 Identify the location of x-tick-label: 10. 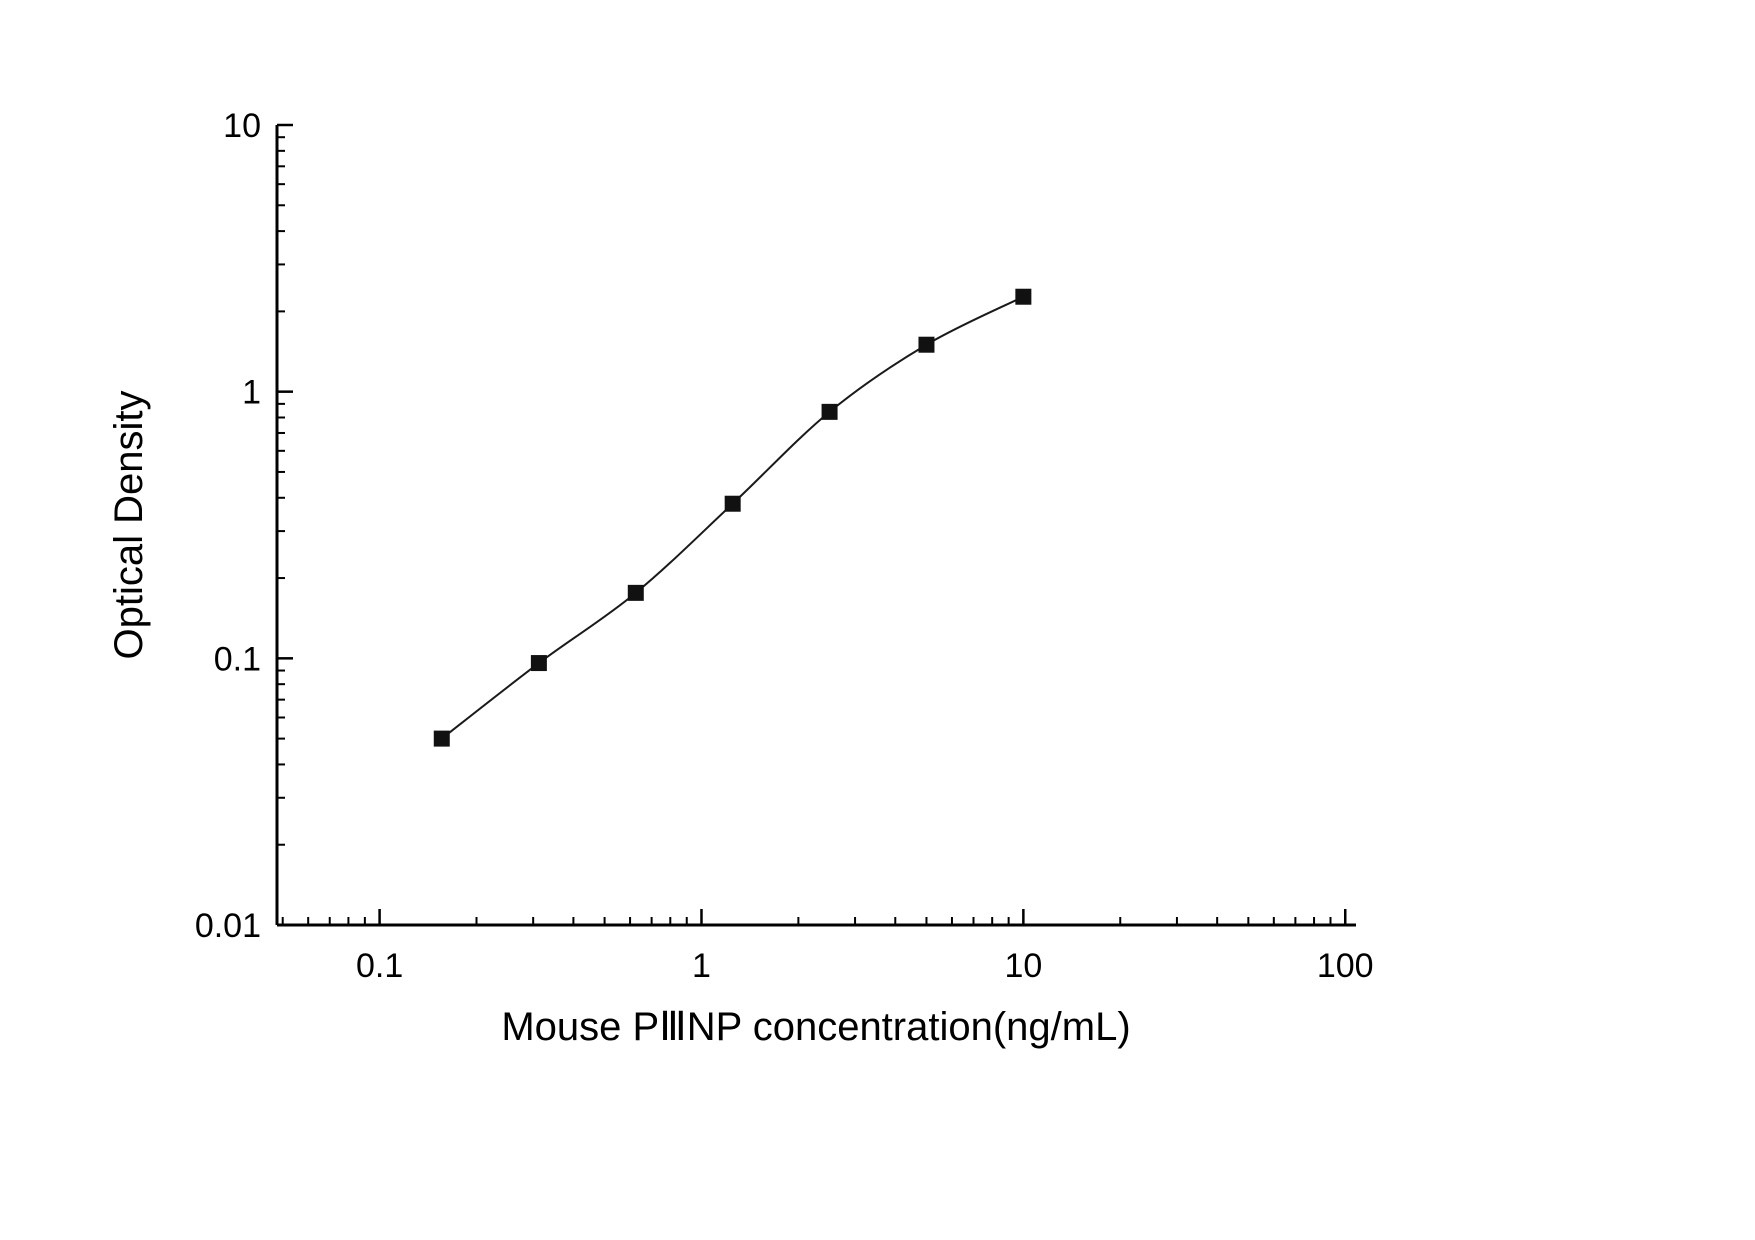
(1023, 966).